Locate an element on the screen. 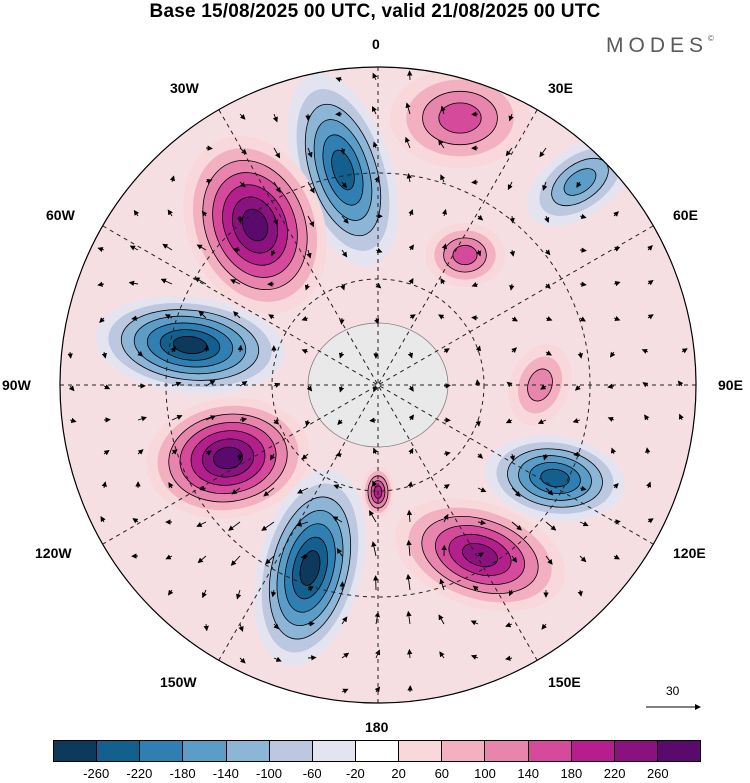 The height and width of the screenshot is (783, 750). colorbar-tick-label: 60 is located at coordinates (442, 773).